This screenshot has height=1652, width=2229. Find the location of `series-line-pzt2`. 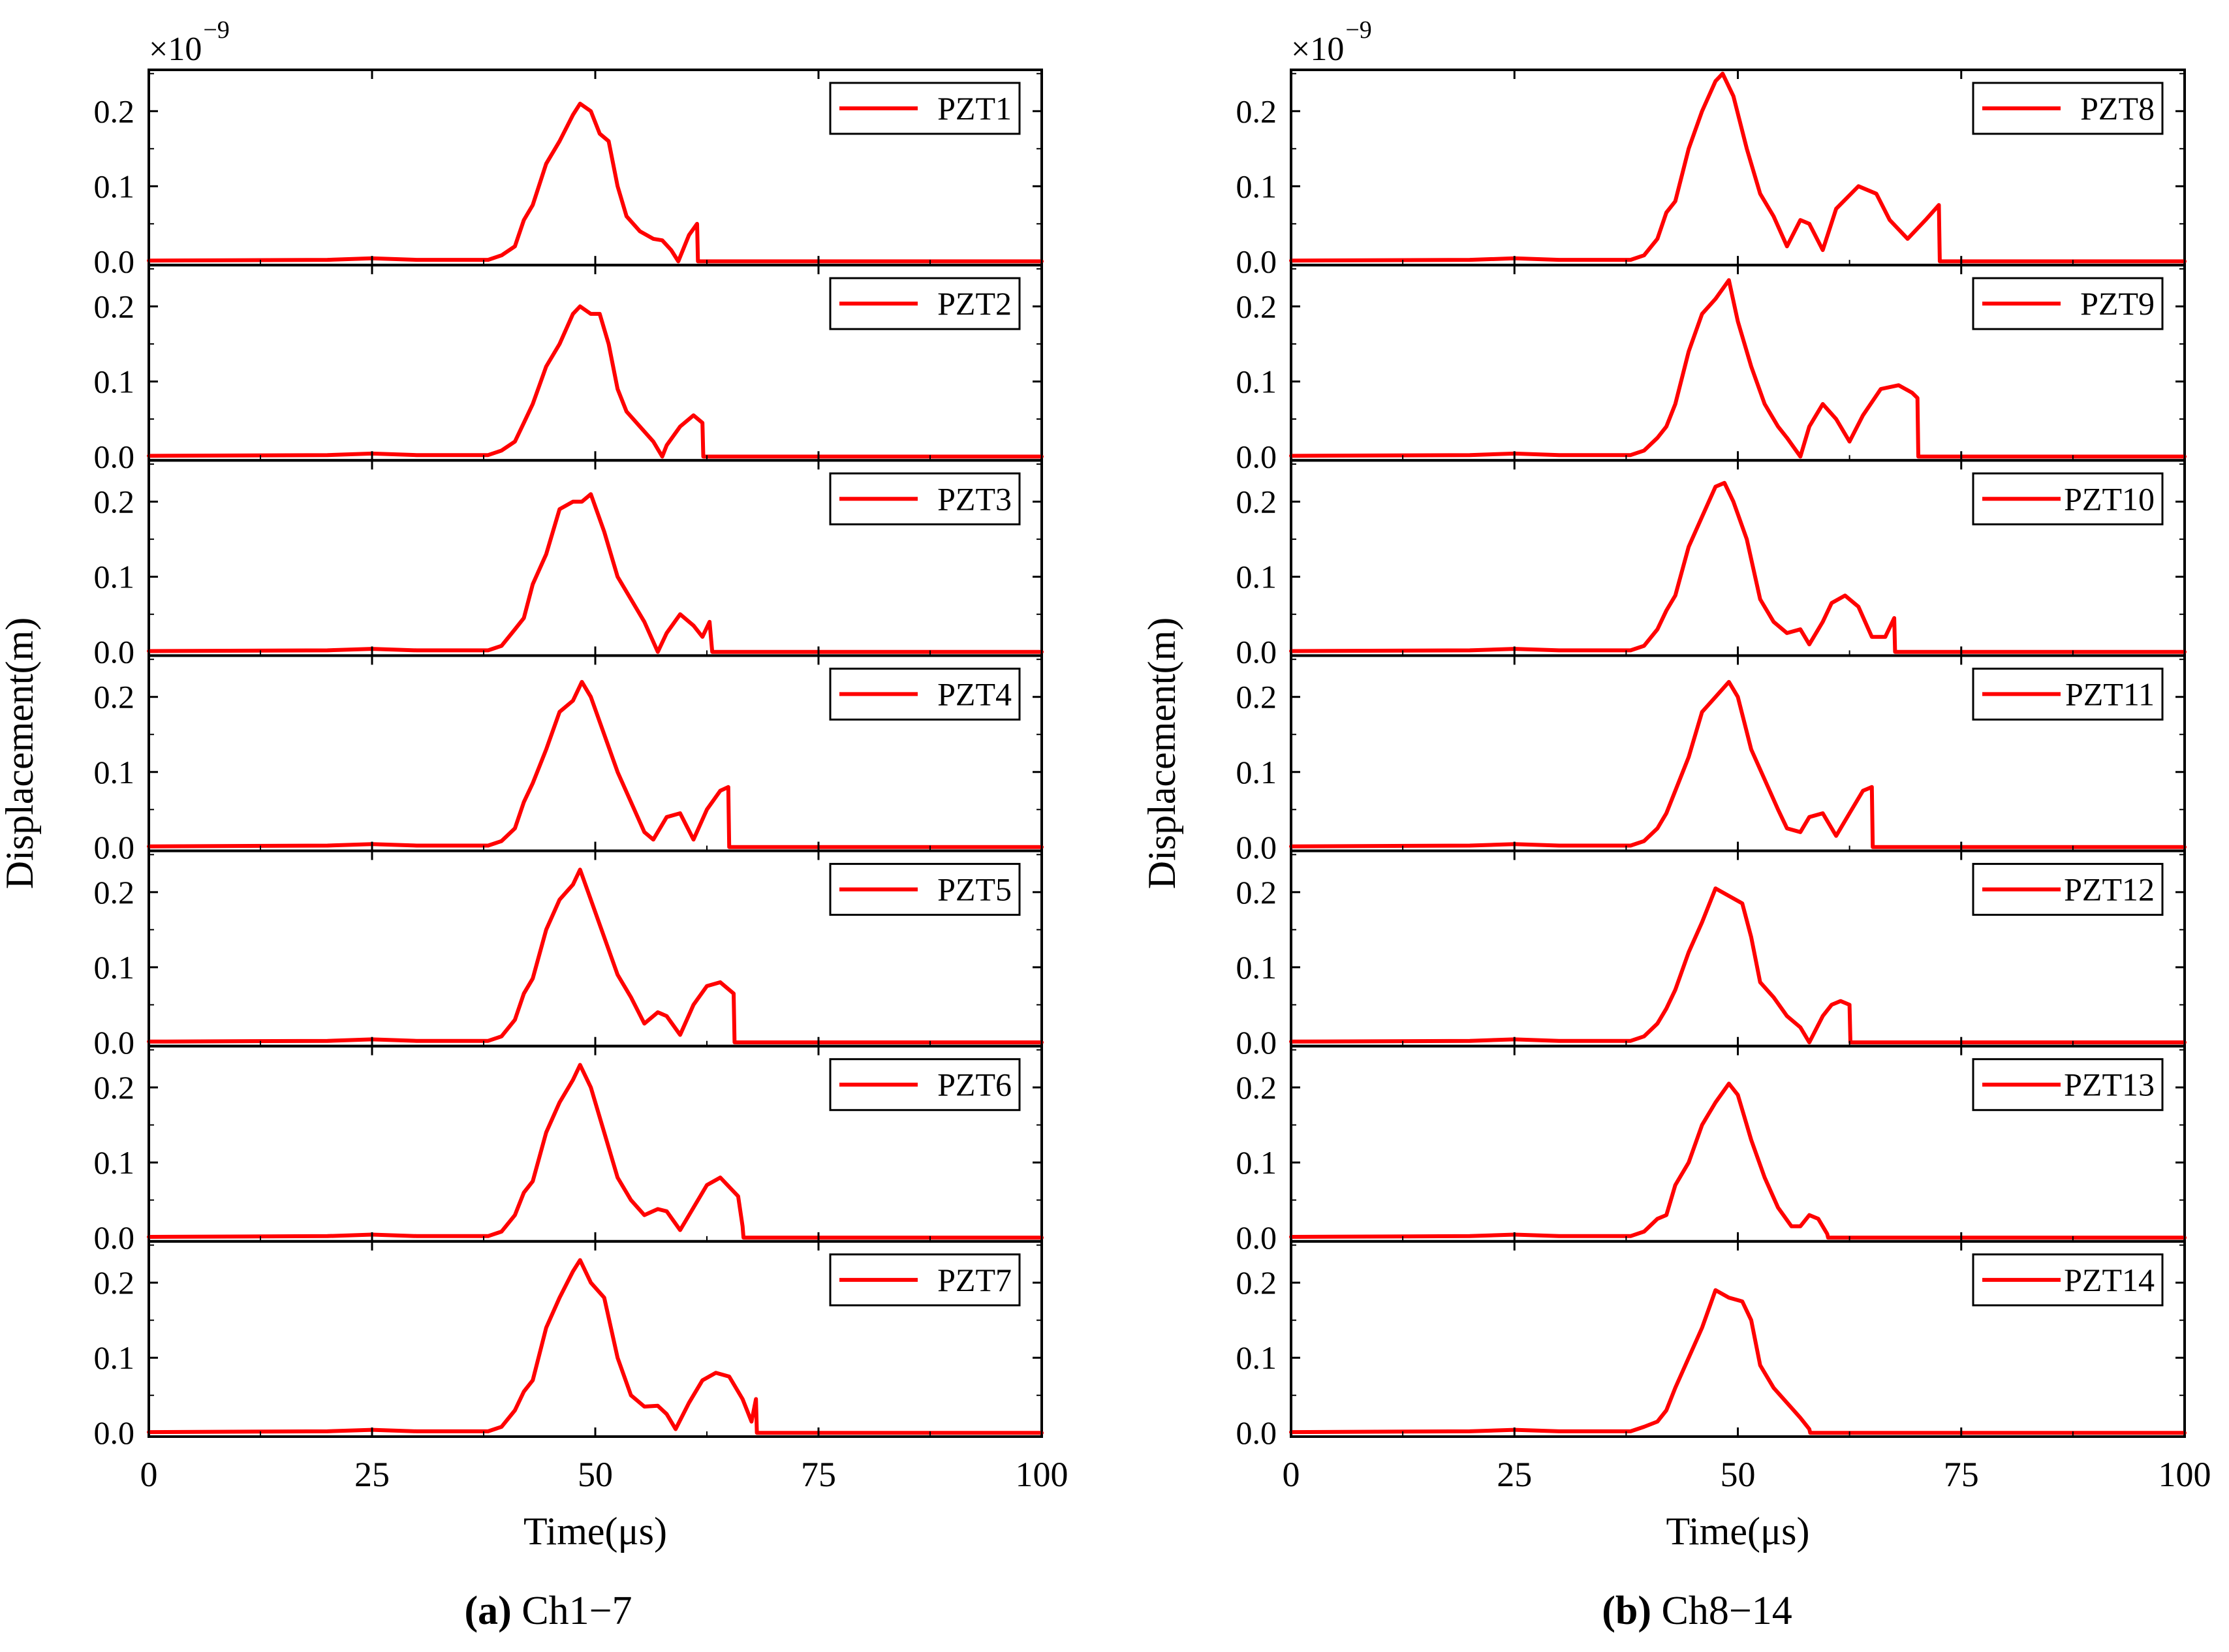

series-line-pzt2 is located at coordinates (595, 381).